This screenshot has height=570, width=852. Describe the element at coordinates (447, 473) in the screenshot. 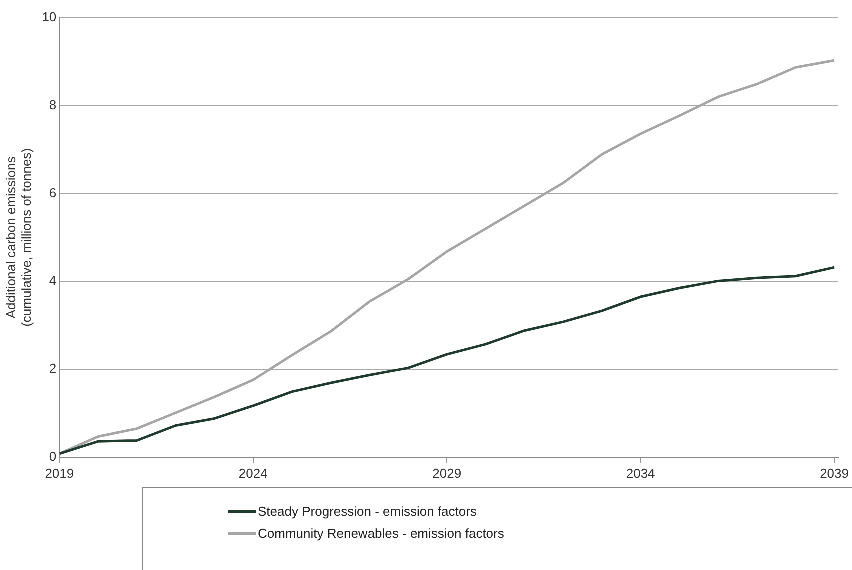

I see `x-tick-label: 2029` at that location.